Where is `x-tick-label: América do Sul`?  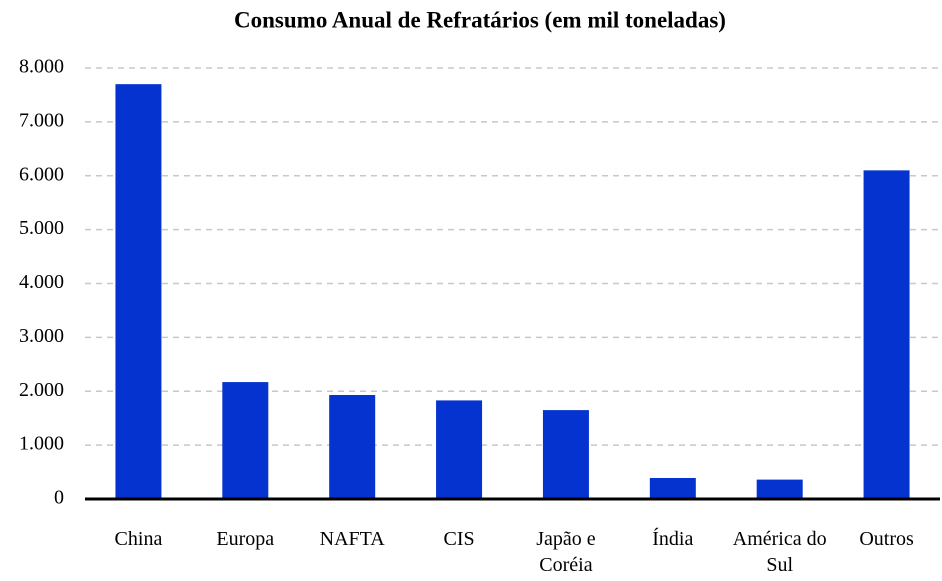
x-tick-label: América do Sul is located at coordinates (779, 552).